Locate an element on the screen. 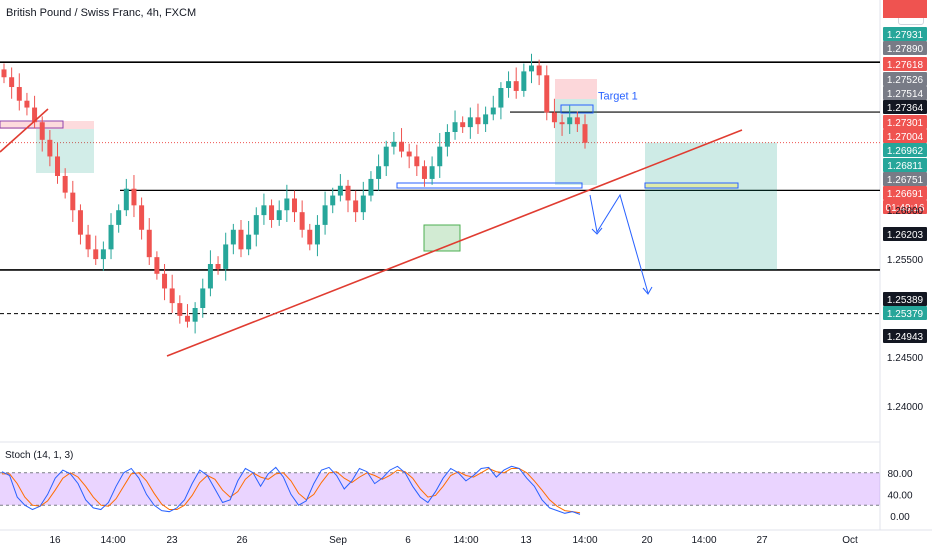 The image size is (932, 550). price-tag: 1.25389 is located at coordinates (905, 300).